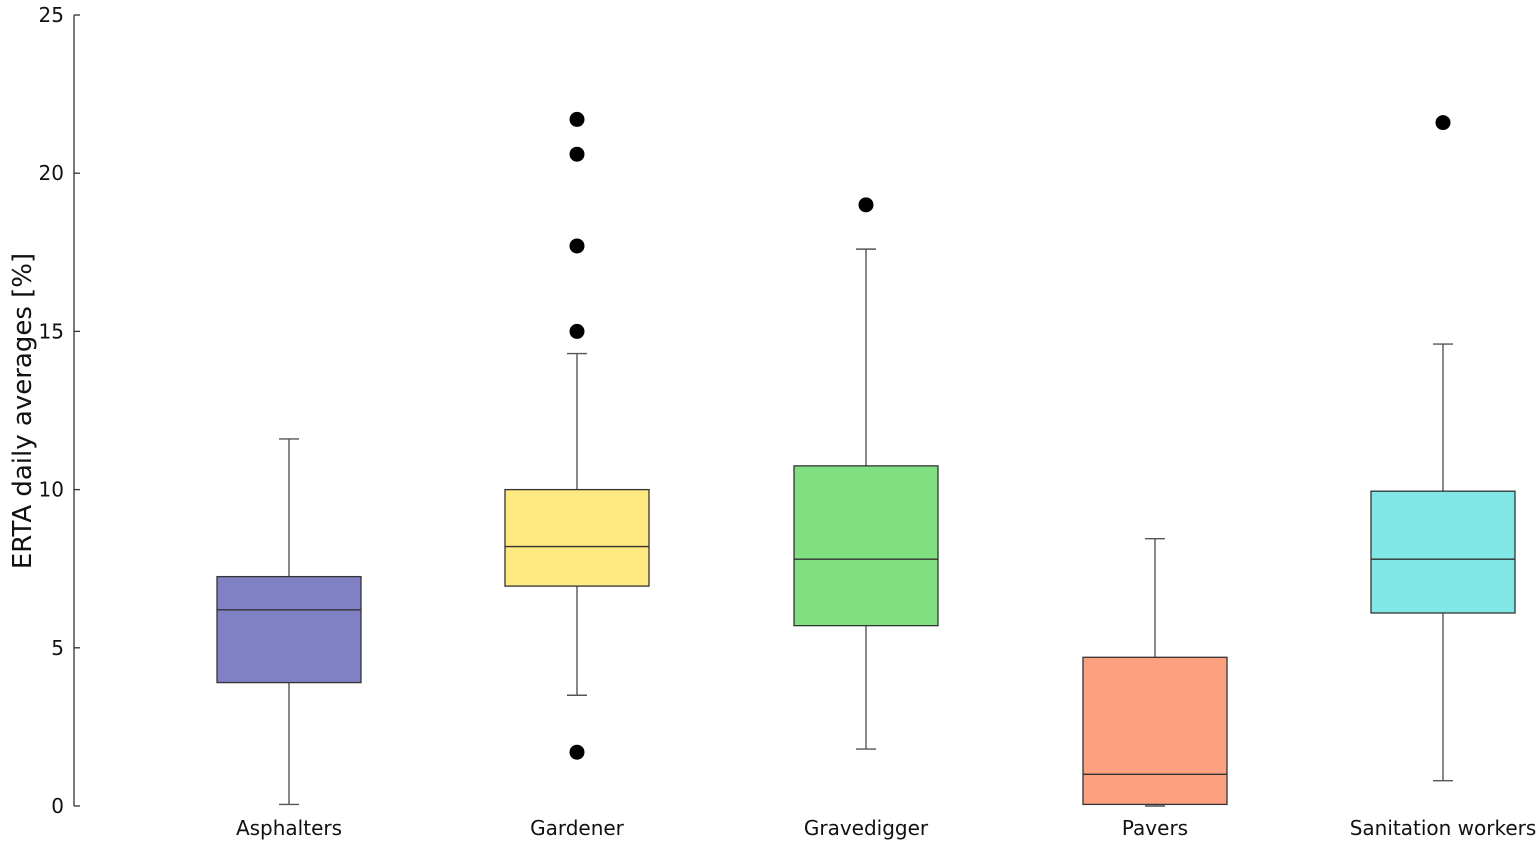 This screenshot has width=1536, height=848. Describe the element at coordinates (577, 828) in the screenshot. I see `x-category-label-gardener: Gardener` at that location.